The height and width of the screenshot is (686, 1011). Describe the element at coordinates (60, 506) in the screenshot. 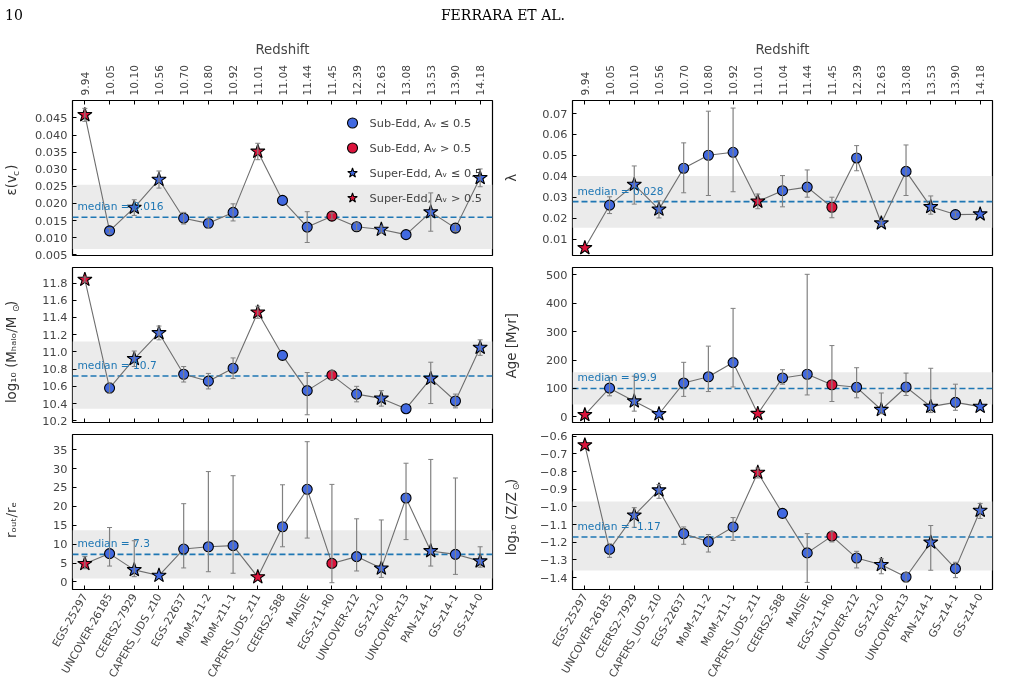

I see `y-tick-label: 20` at that location.